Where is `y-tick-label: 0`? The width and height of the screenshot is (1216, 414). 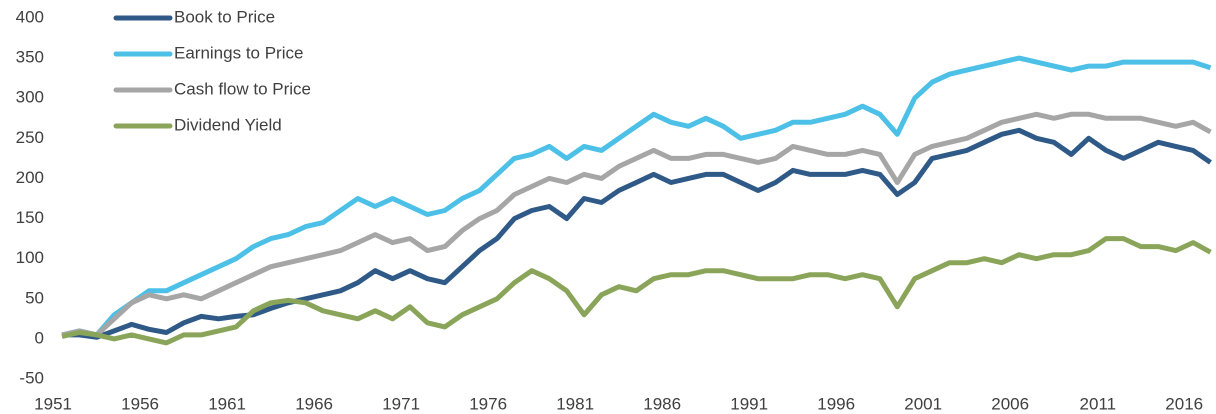 y-tick-label: 0 is located at coordinates (39, 337).